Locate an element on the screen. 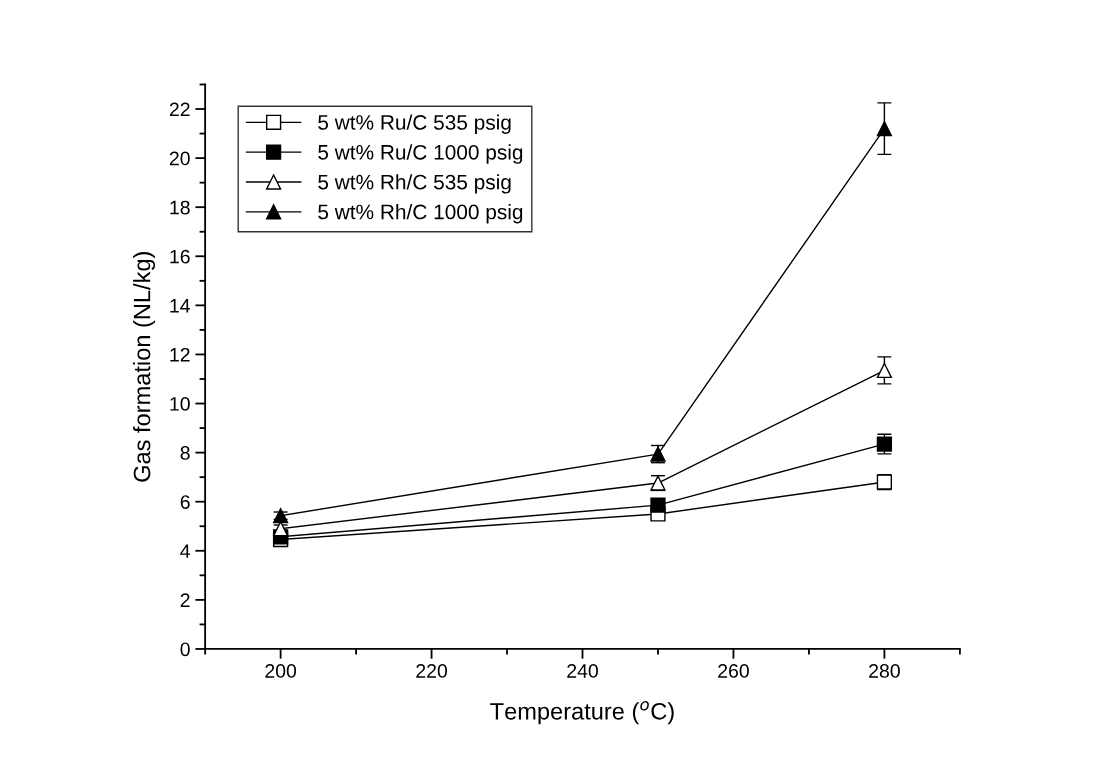 The height and width of the screenshot is (768, 1097). legend-label: 5 wt% Rh/C 1000 psig is located at coordinates (420, 214).